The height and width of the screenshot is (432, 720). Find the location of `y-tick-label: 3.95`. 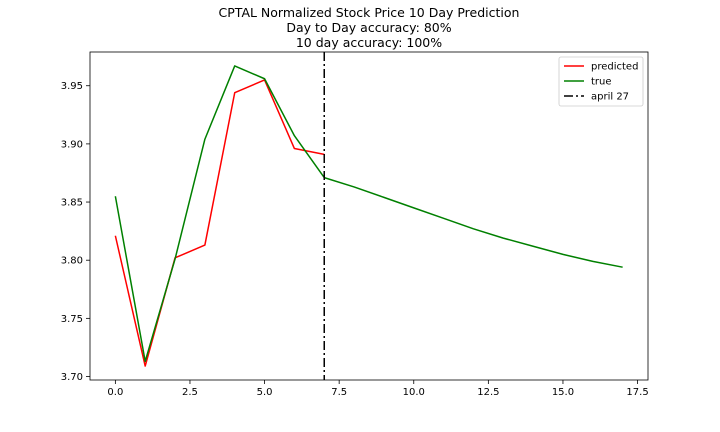

y-tick-label: 3.95 is located at coordinates (72, 86).